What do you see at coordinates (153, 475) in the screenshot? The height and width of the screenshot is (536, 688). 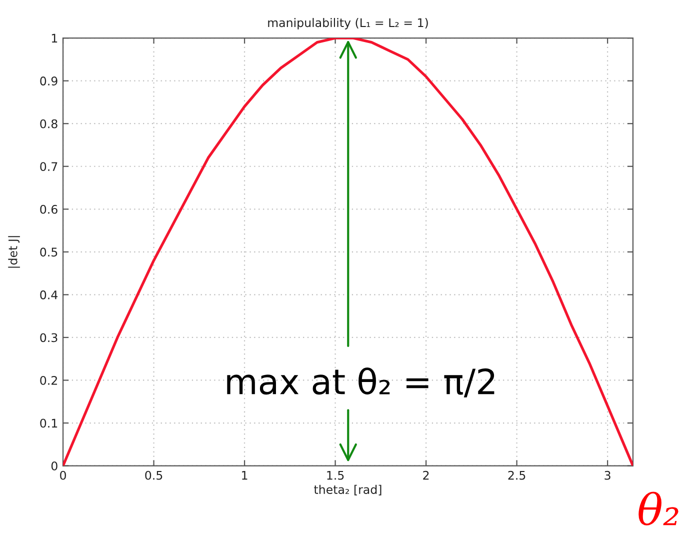 I see `x-tick-label: 0.5` at bounding box center [153, 475].